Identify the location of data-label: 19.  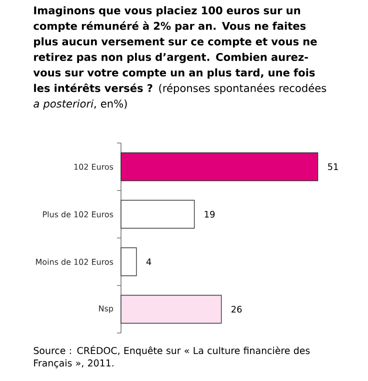
(209, 214).